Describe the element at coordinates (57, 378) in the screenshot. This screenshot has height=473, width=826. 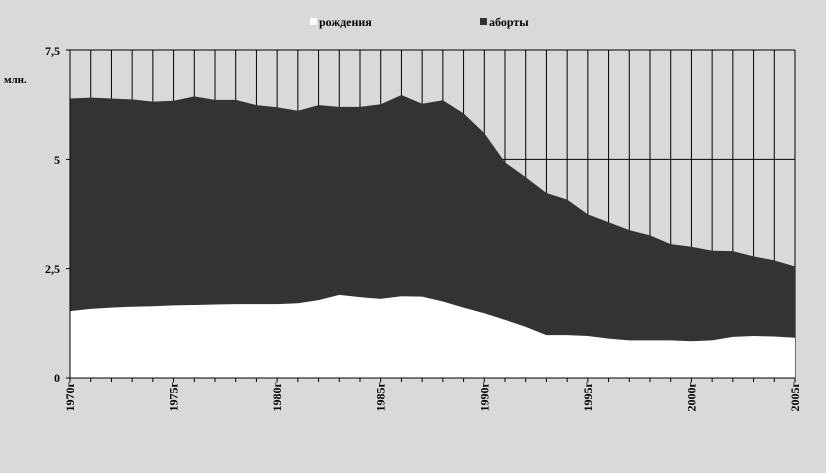
I see `y-tick-label: 0` at that location.